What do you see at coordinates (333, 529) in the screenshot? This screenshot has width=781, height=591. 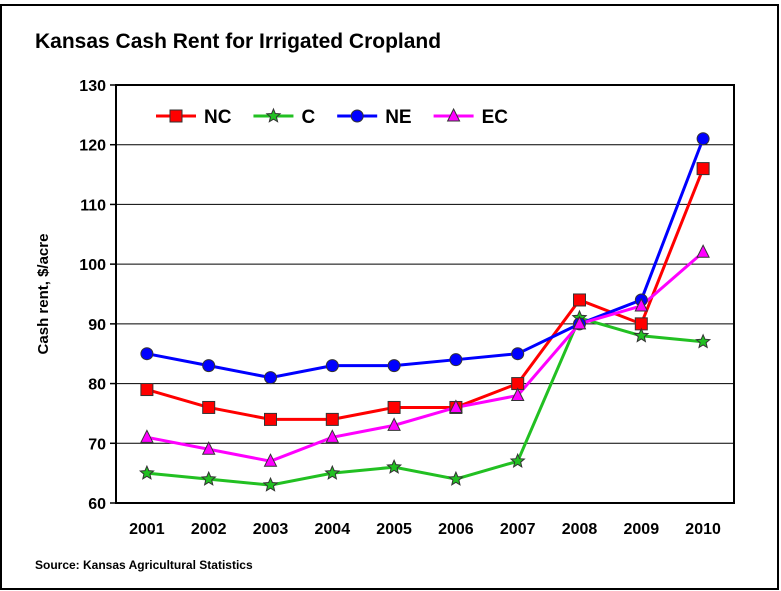 I see `x-tick-label: 2004` at bounding box center [333, 529].